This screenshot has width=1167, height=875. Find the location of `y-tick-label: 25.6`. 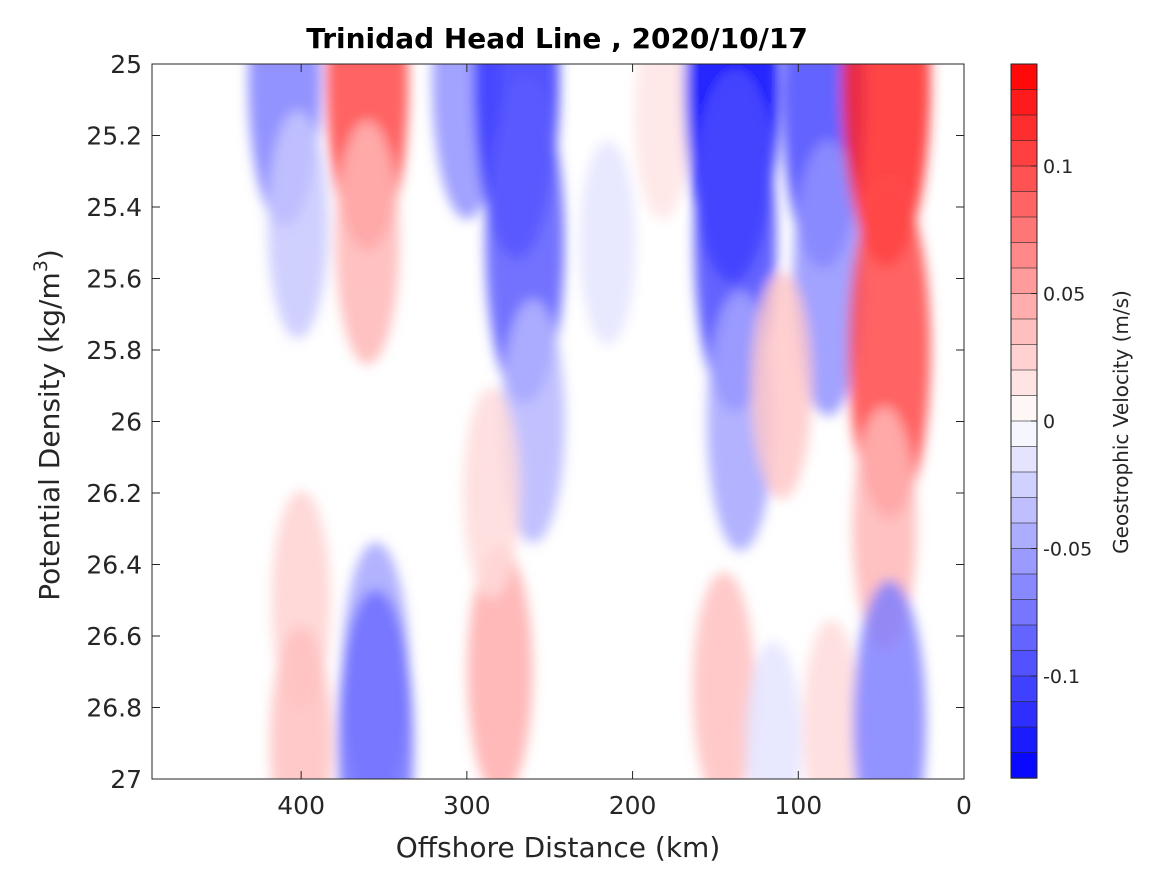

y-tick-label: 25.6 is located at coordinates (114, 279).